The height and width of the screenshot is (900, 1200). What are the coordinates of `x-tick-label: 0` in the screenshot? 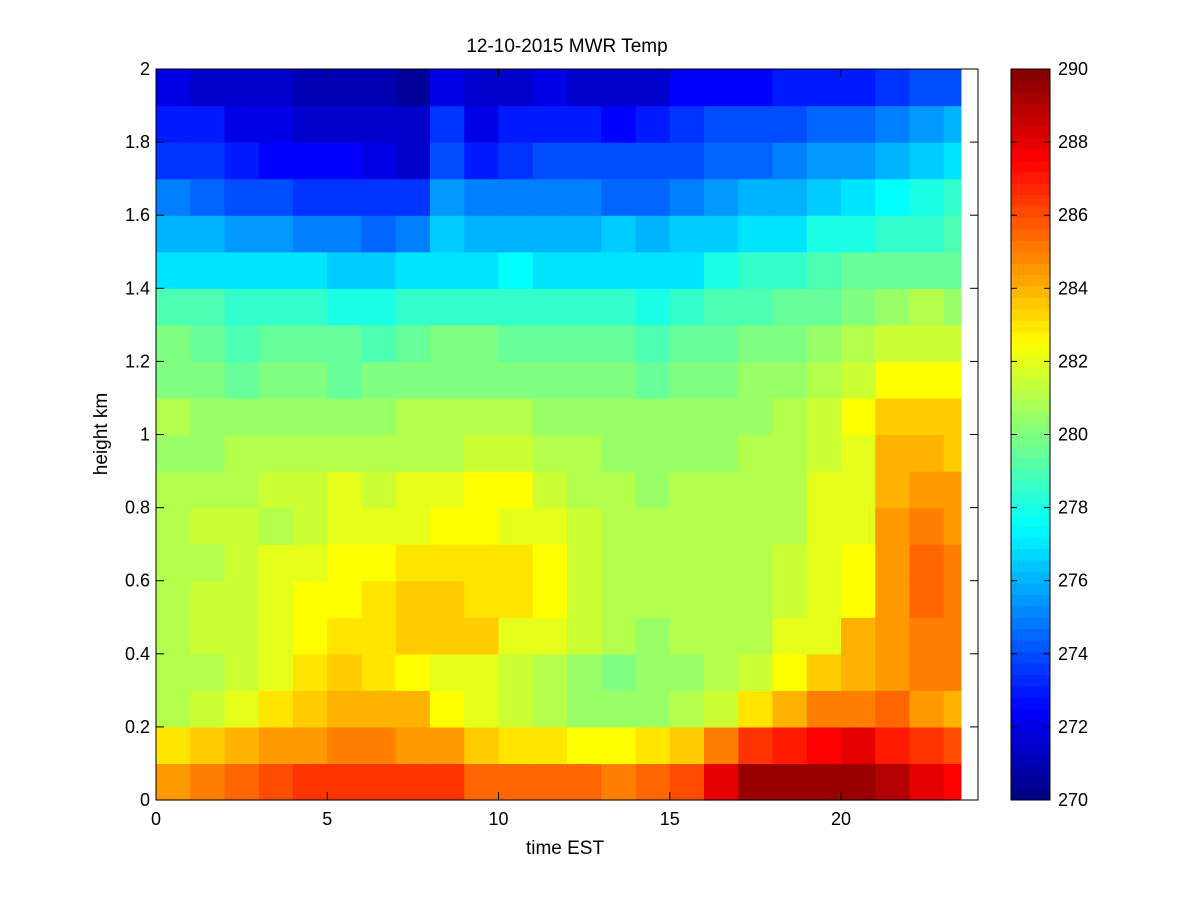 It's located at (156, 819).